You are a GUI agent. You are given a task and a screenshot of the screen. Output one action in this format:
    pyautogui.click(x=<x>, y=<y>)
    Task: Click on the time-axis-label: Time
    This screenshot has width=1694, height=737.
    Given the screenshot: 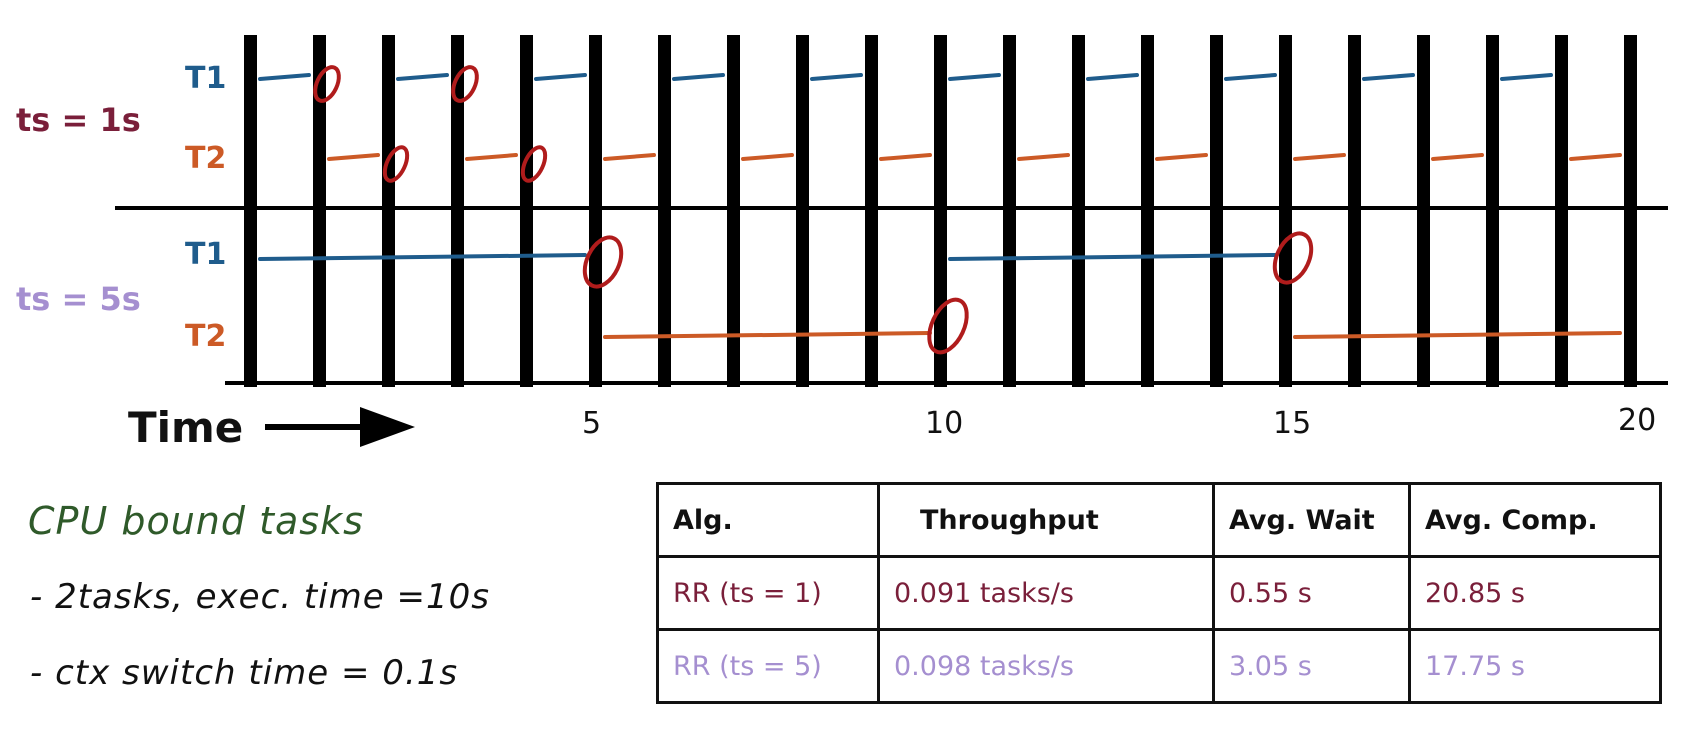 What is the action you would take?
    pyautogui.click(x=186, y=427)
    